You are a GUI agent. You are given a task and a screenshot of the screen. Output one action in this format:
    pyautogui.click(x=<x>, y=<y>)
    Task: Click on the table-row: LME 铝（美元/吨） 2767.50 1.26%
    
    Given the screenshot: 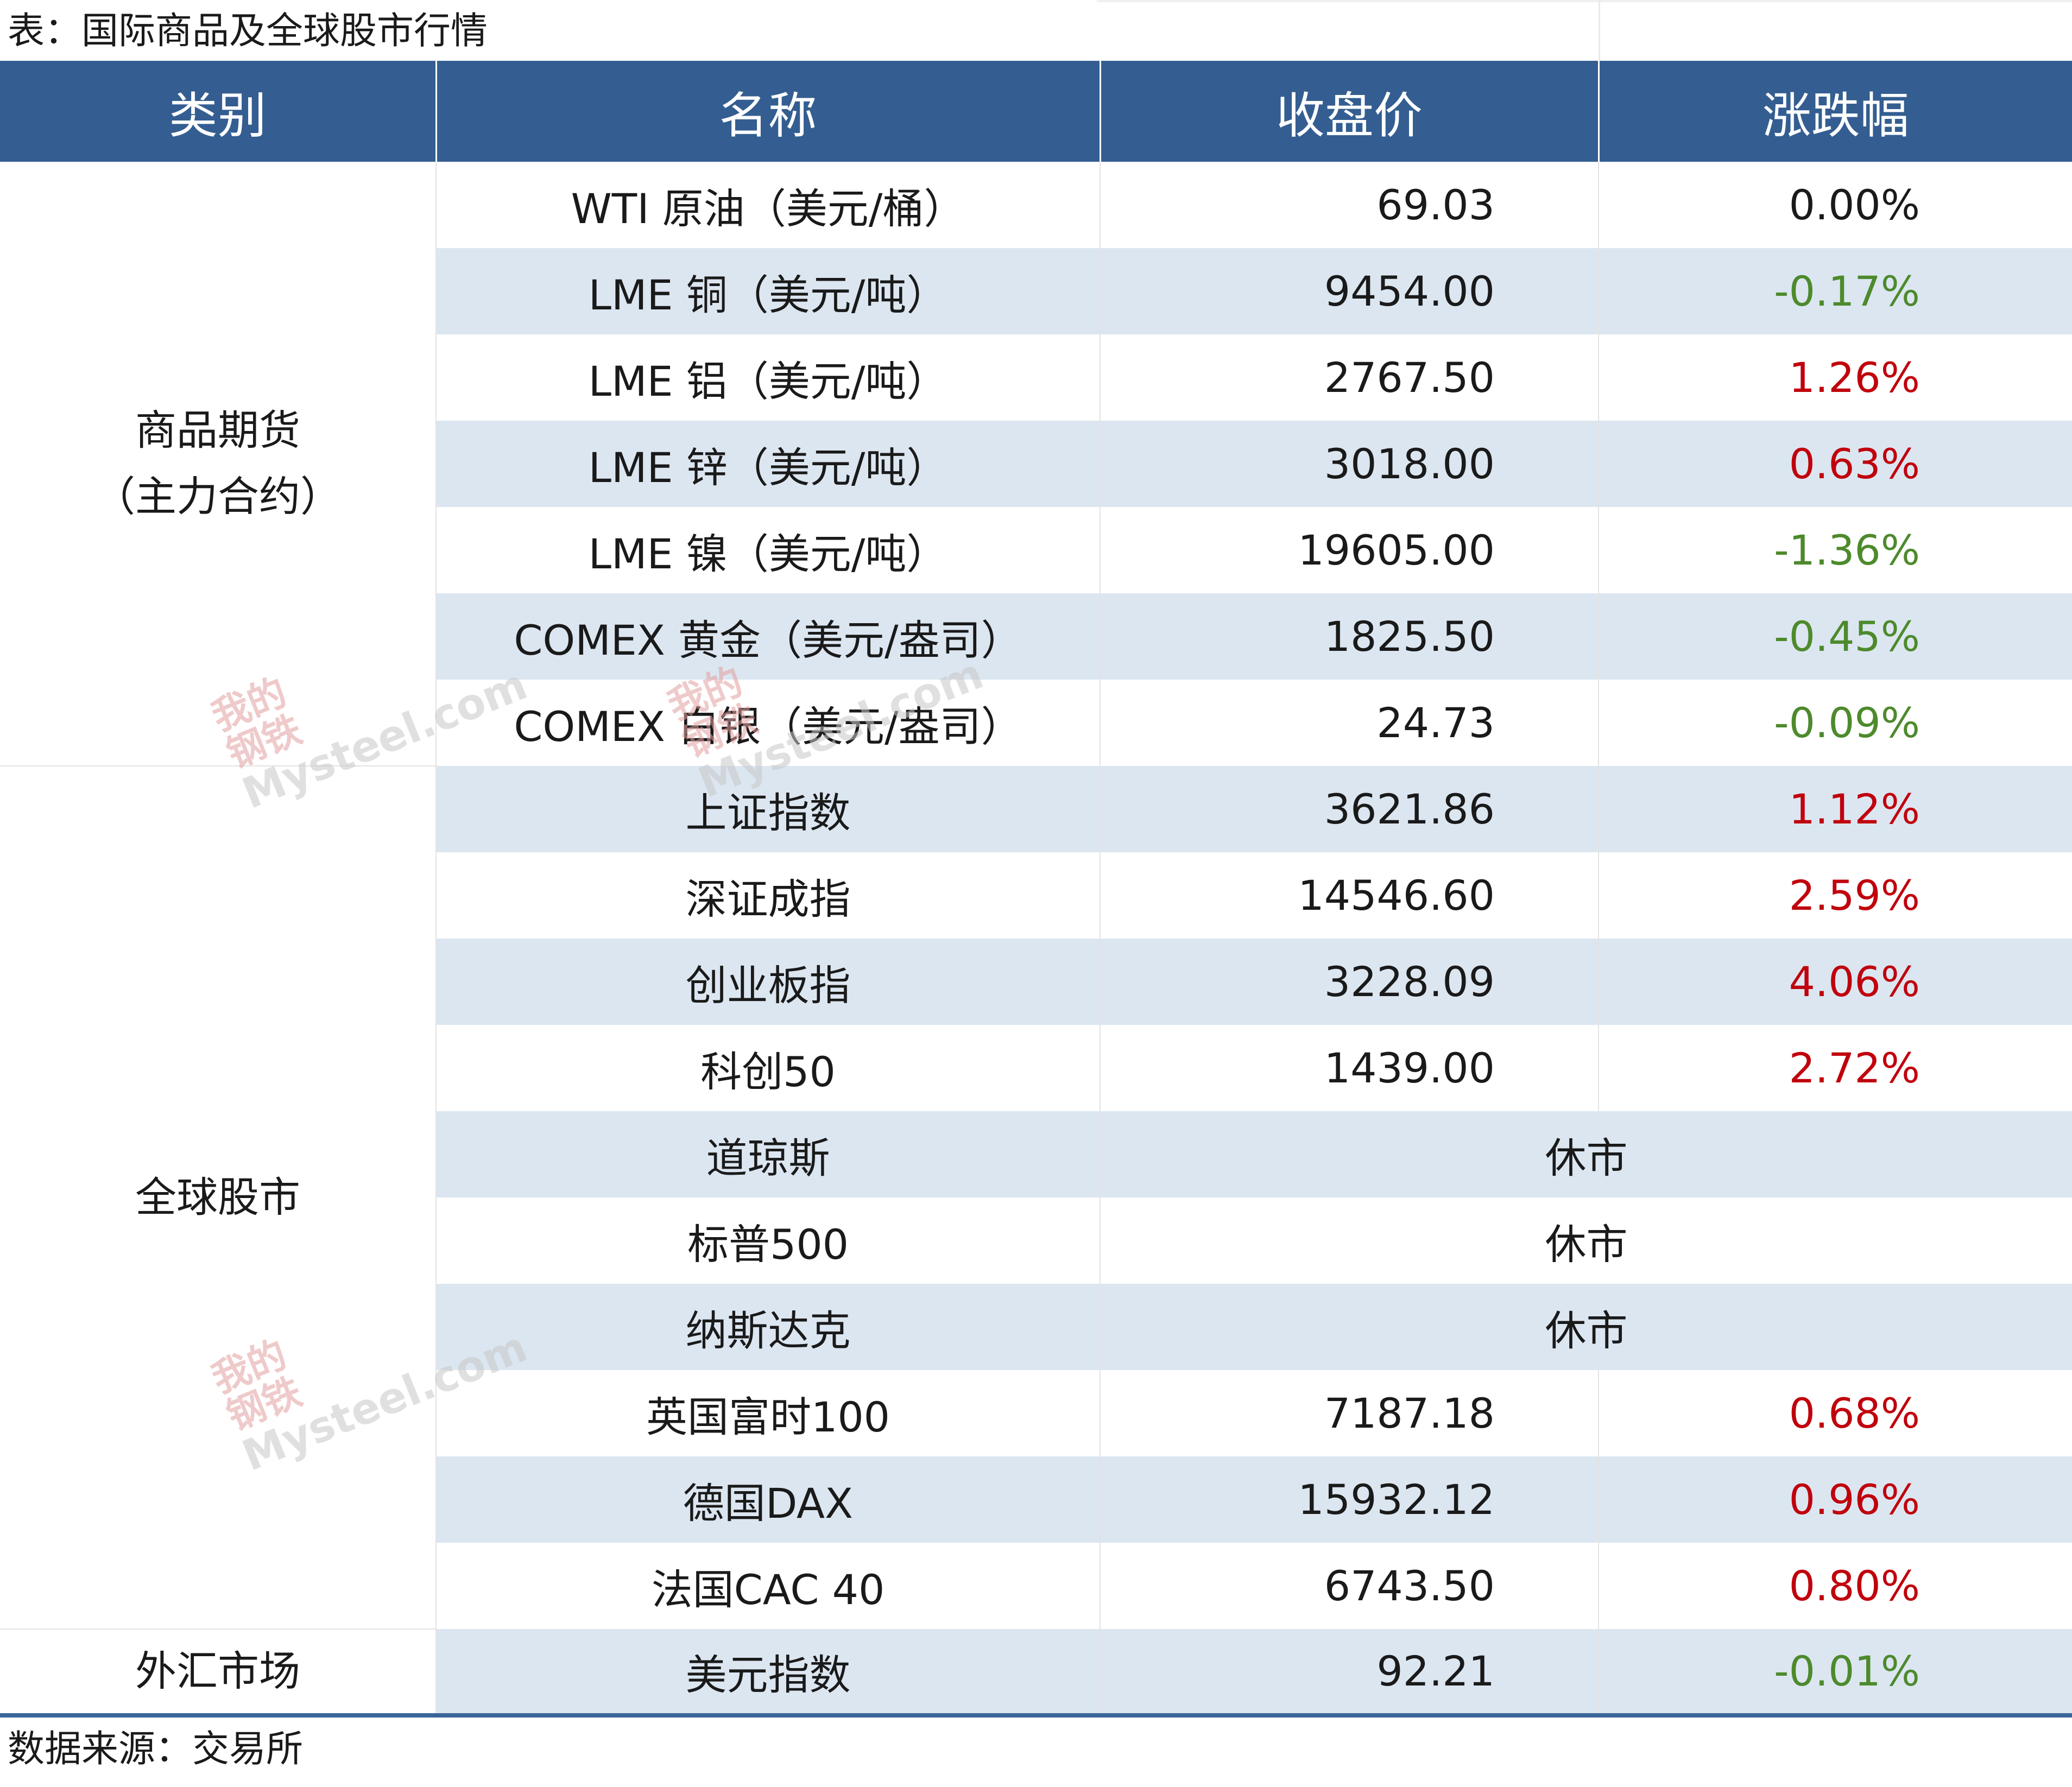 What is the action you would take?
    pyautogui.click(x=1036, y=377)
    